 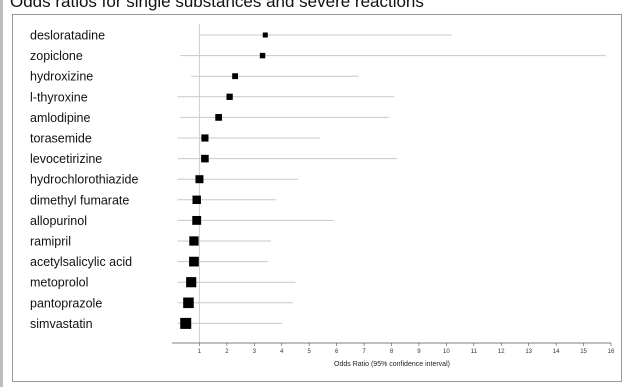 What do you see at coordinates (84, 180) in the screenshot?
I see `row-label: hydrochlorothiazide` at bounding box center [84, 180].